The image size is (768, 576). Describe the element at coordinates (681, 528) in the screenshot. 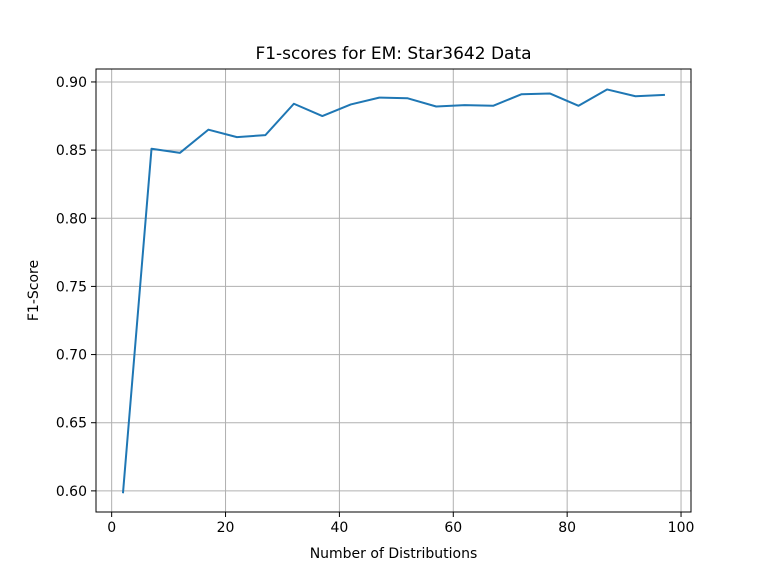

I see `x-tick-label: 100` at that location.